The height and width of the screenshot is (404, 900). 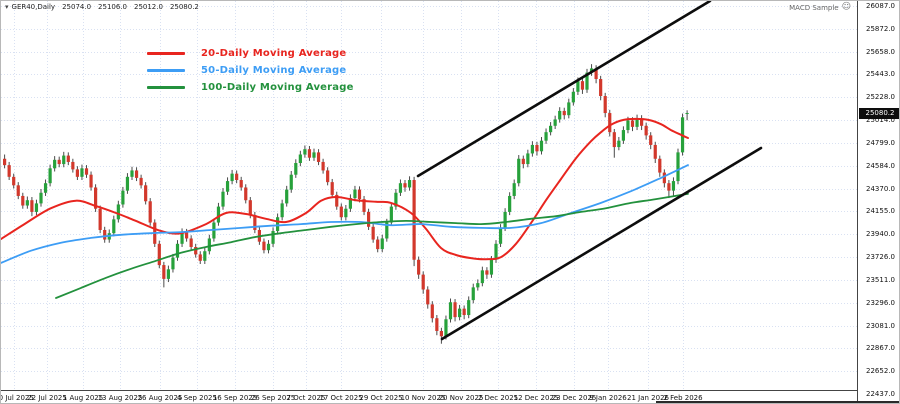 What do you see at coordinates (846, 7) in the screenshot?
I see `expert-smiley-icon: ☺` at bounding box center [846, 7].